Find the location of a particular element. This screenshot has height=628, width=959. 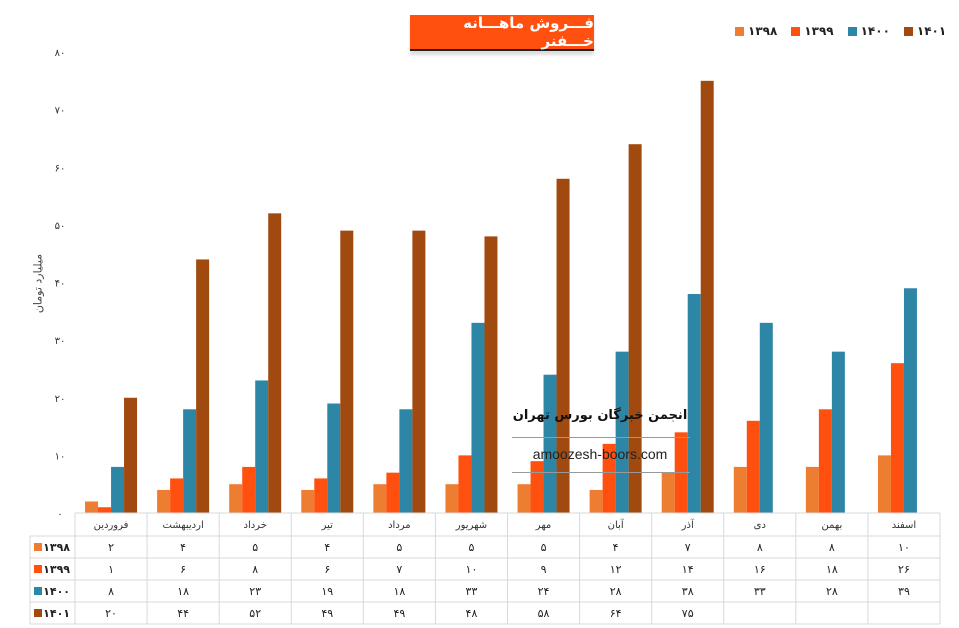

table-cell-value: ۱۶ is located at coordinates (760, 569).